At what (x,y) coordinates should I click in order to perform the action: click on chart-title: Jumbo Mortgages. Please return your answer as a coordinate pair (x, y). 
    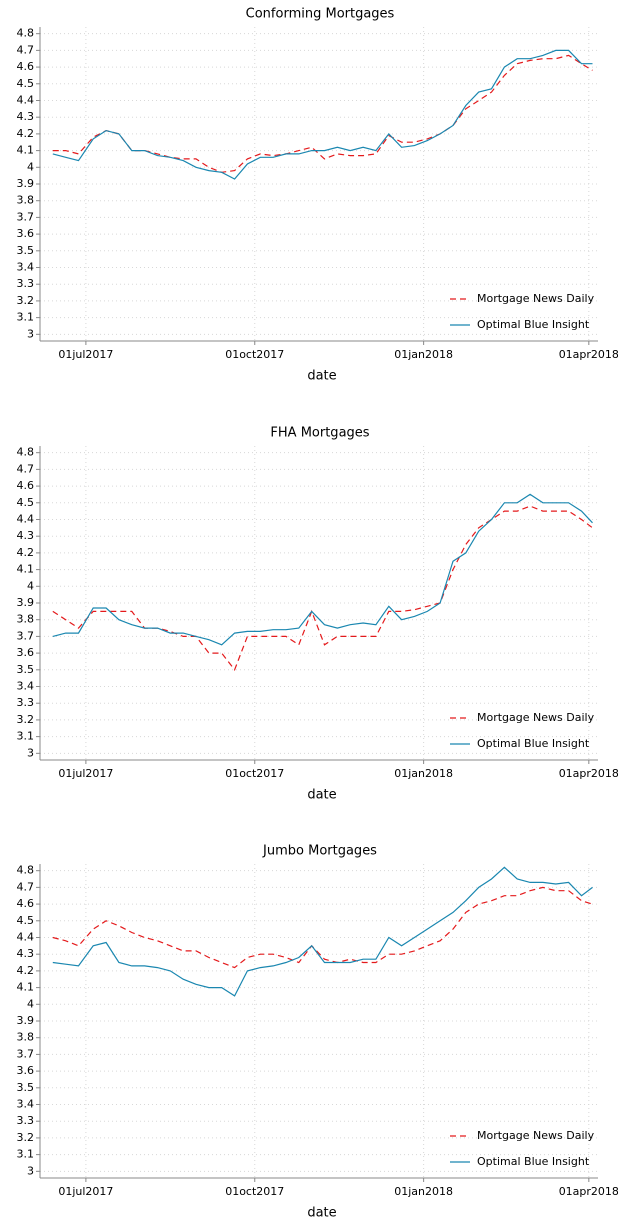
    Looking at the image, I should click on (319, 851).